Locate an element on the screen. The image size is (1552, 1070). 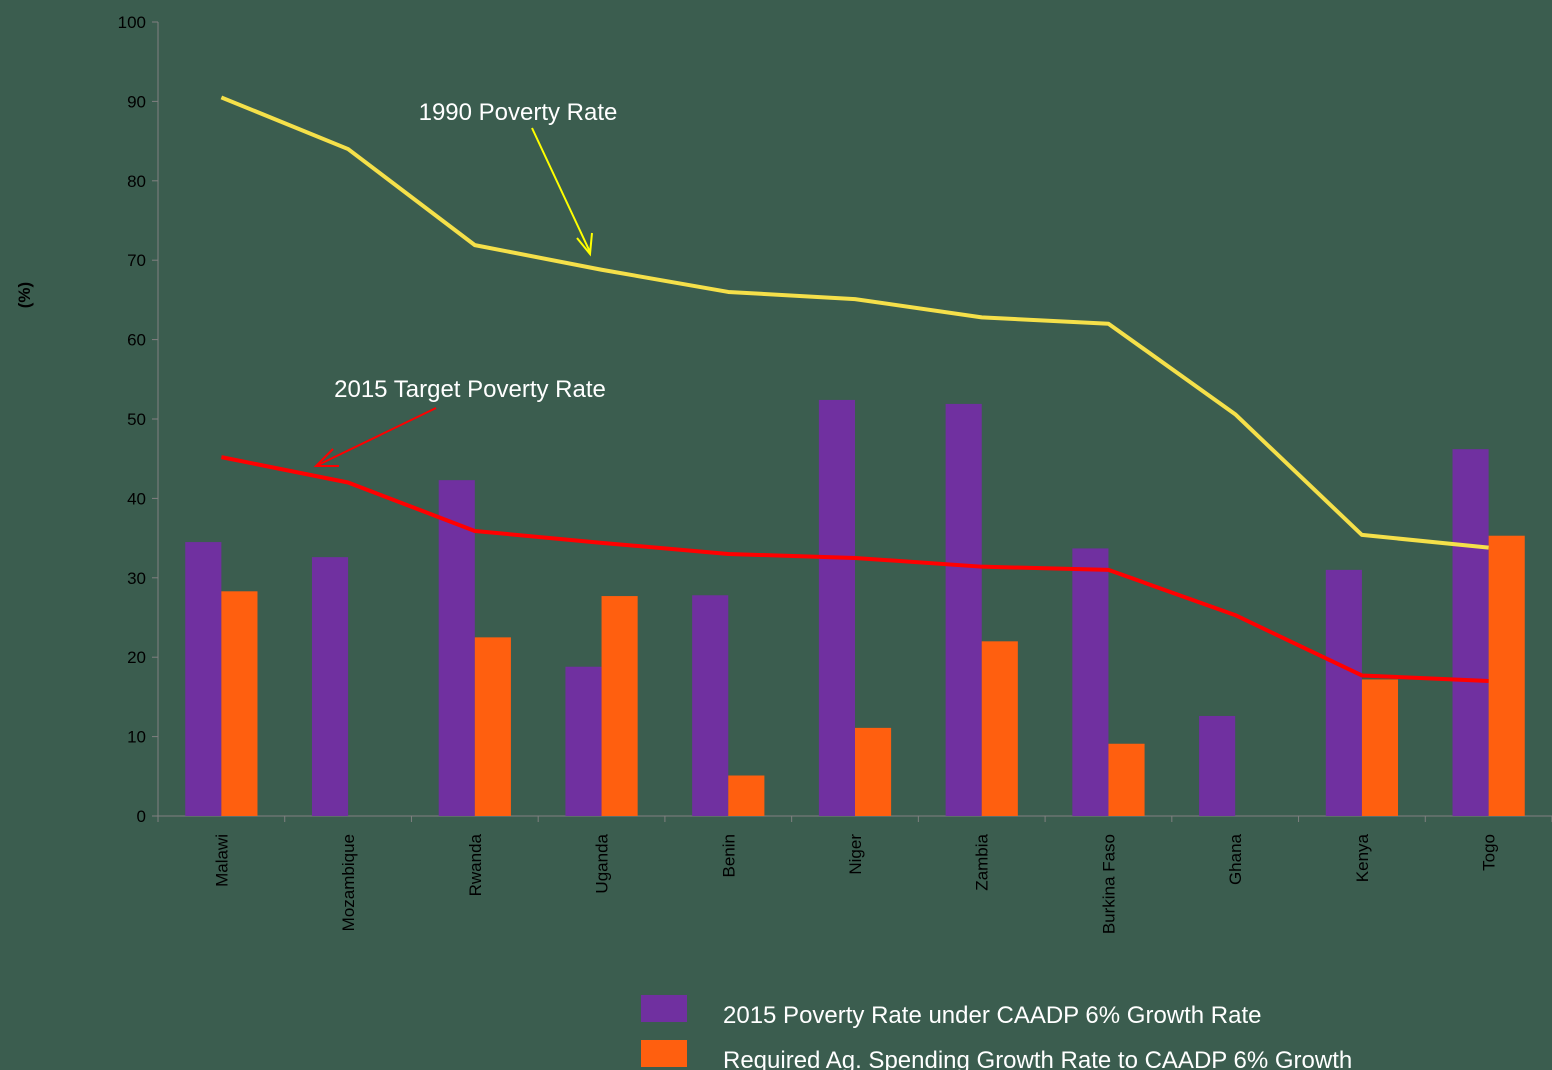
y-tick-label: 20 is located at coordinates (136, 657).